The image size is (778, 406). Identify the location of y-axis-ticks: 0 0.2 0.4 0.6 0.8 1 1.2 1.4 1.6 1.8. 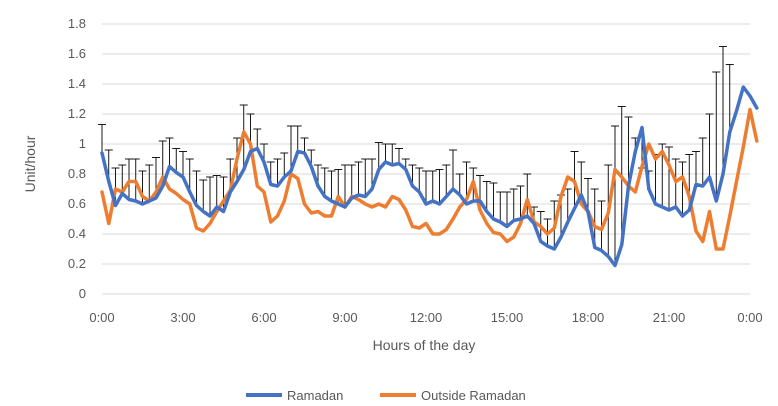
(77, 158).